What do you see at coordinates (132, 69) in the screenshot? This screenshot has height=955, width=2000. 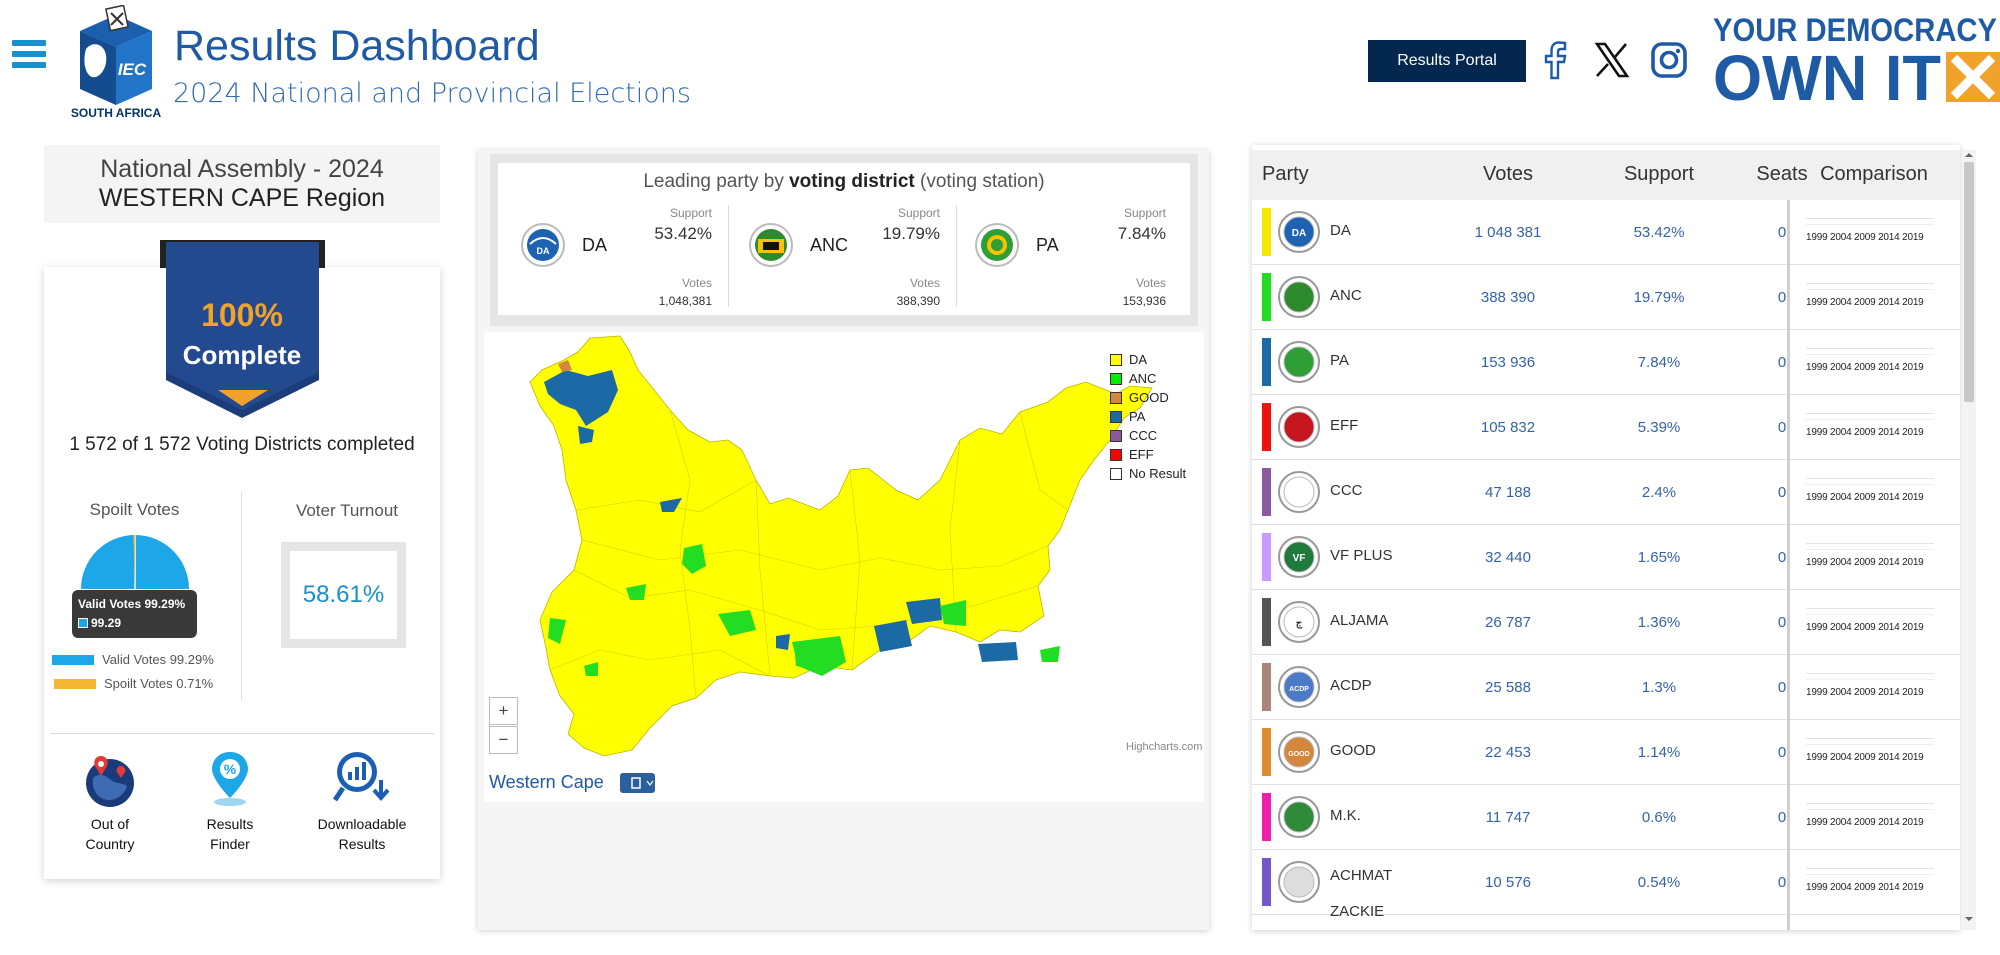 I see `svg-text: IEC` at bounding box center [132, 69].